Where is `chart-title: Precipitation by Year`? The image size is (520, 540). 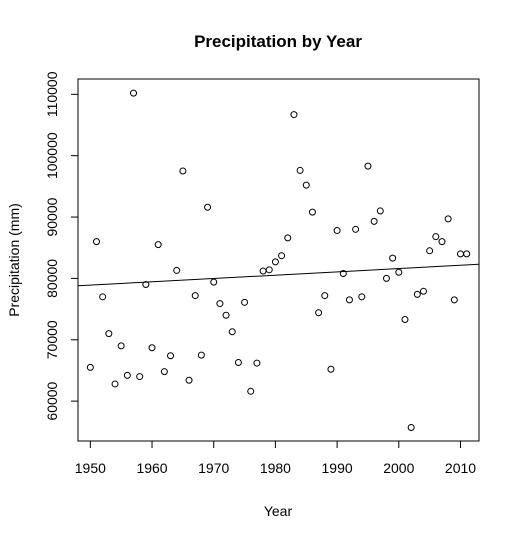
chart-title: Precipitation by Year is located at coordinates (278, 41).